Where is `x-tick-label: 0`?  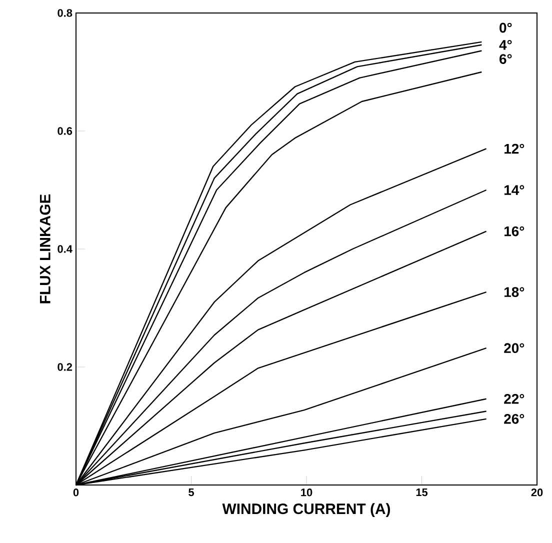 x-tick-label: 0 is located at coordinates (76, 492).